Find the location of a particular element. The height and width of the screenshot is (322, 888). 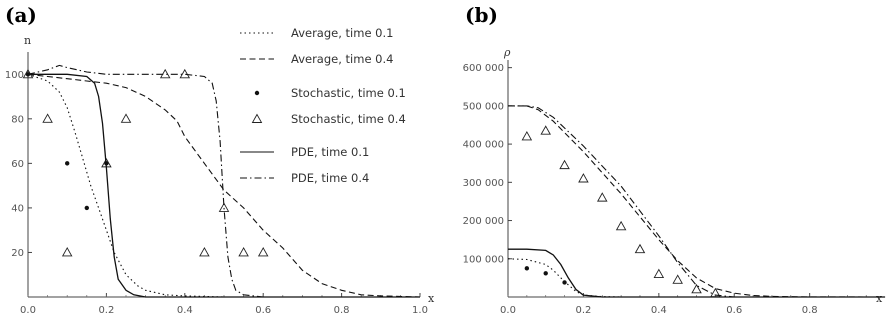

y-tick-label: 600 000 is located at coordinates (483, 68).